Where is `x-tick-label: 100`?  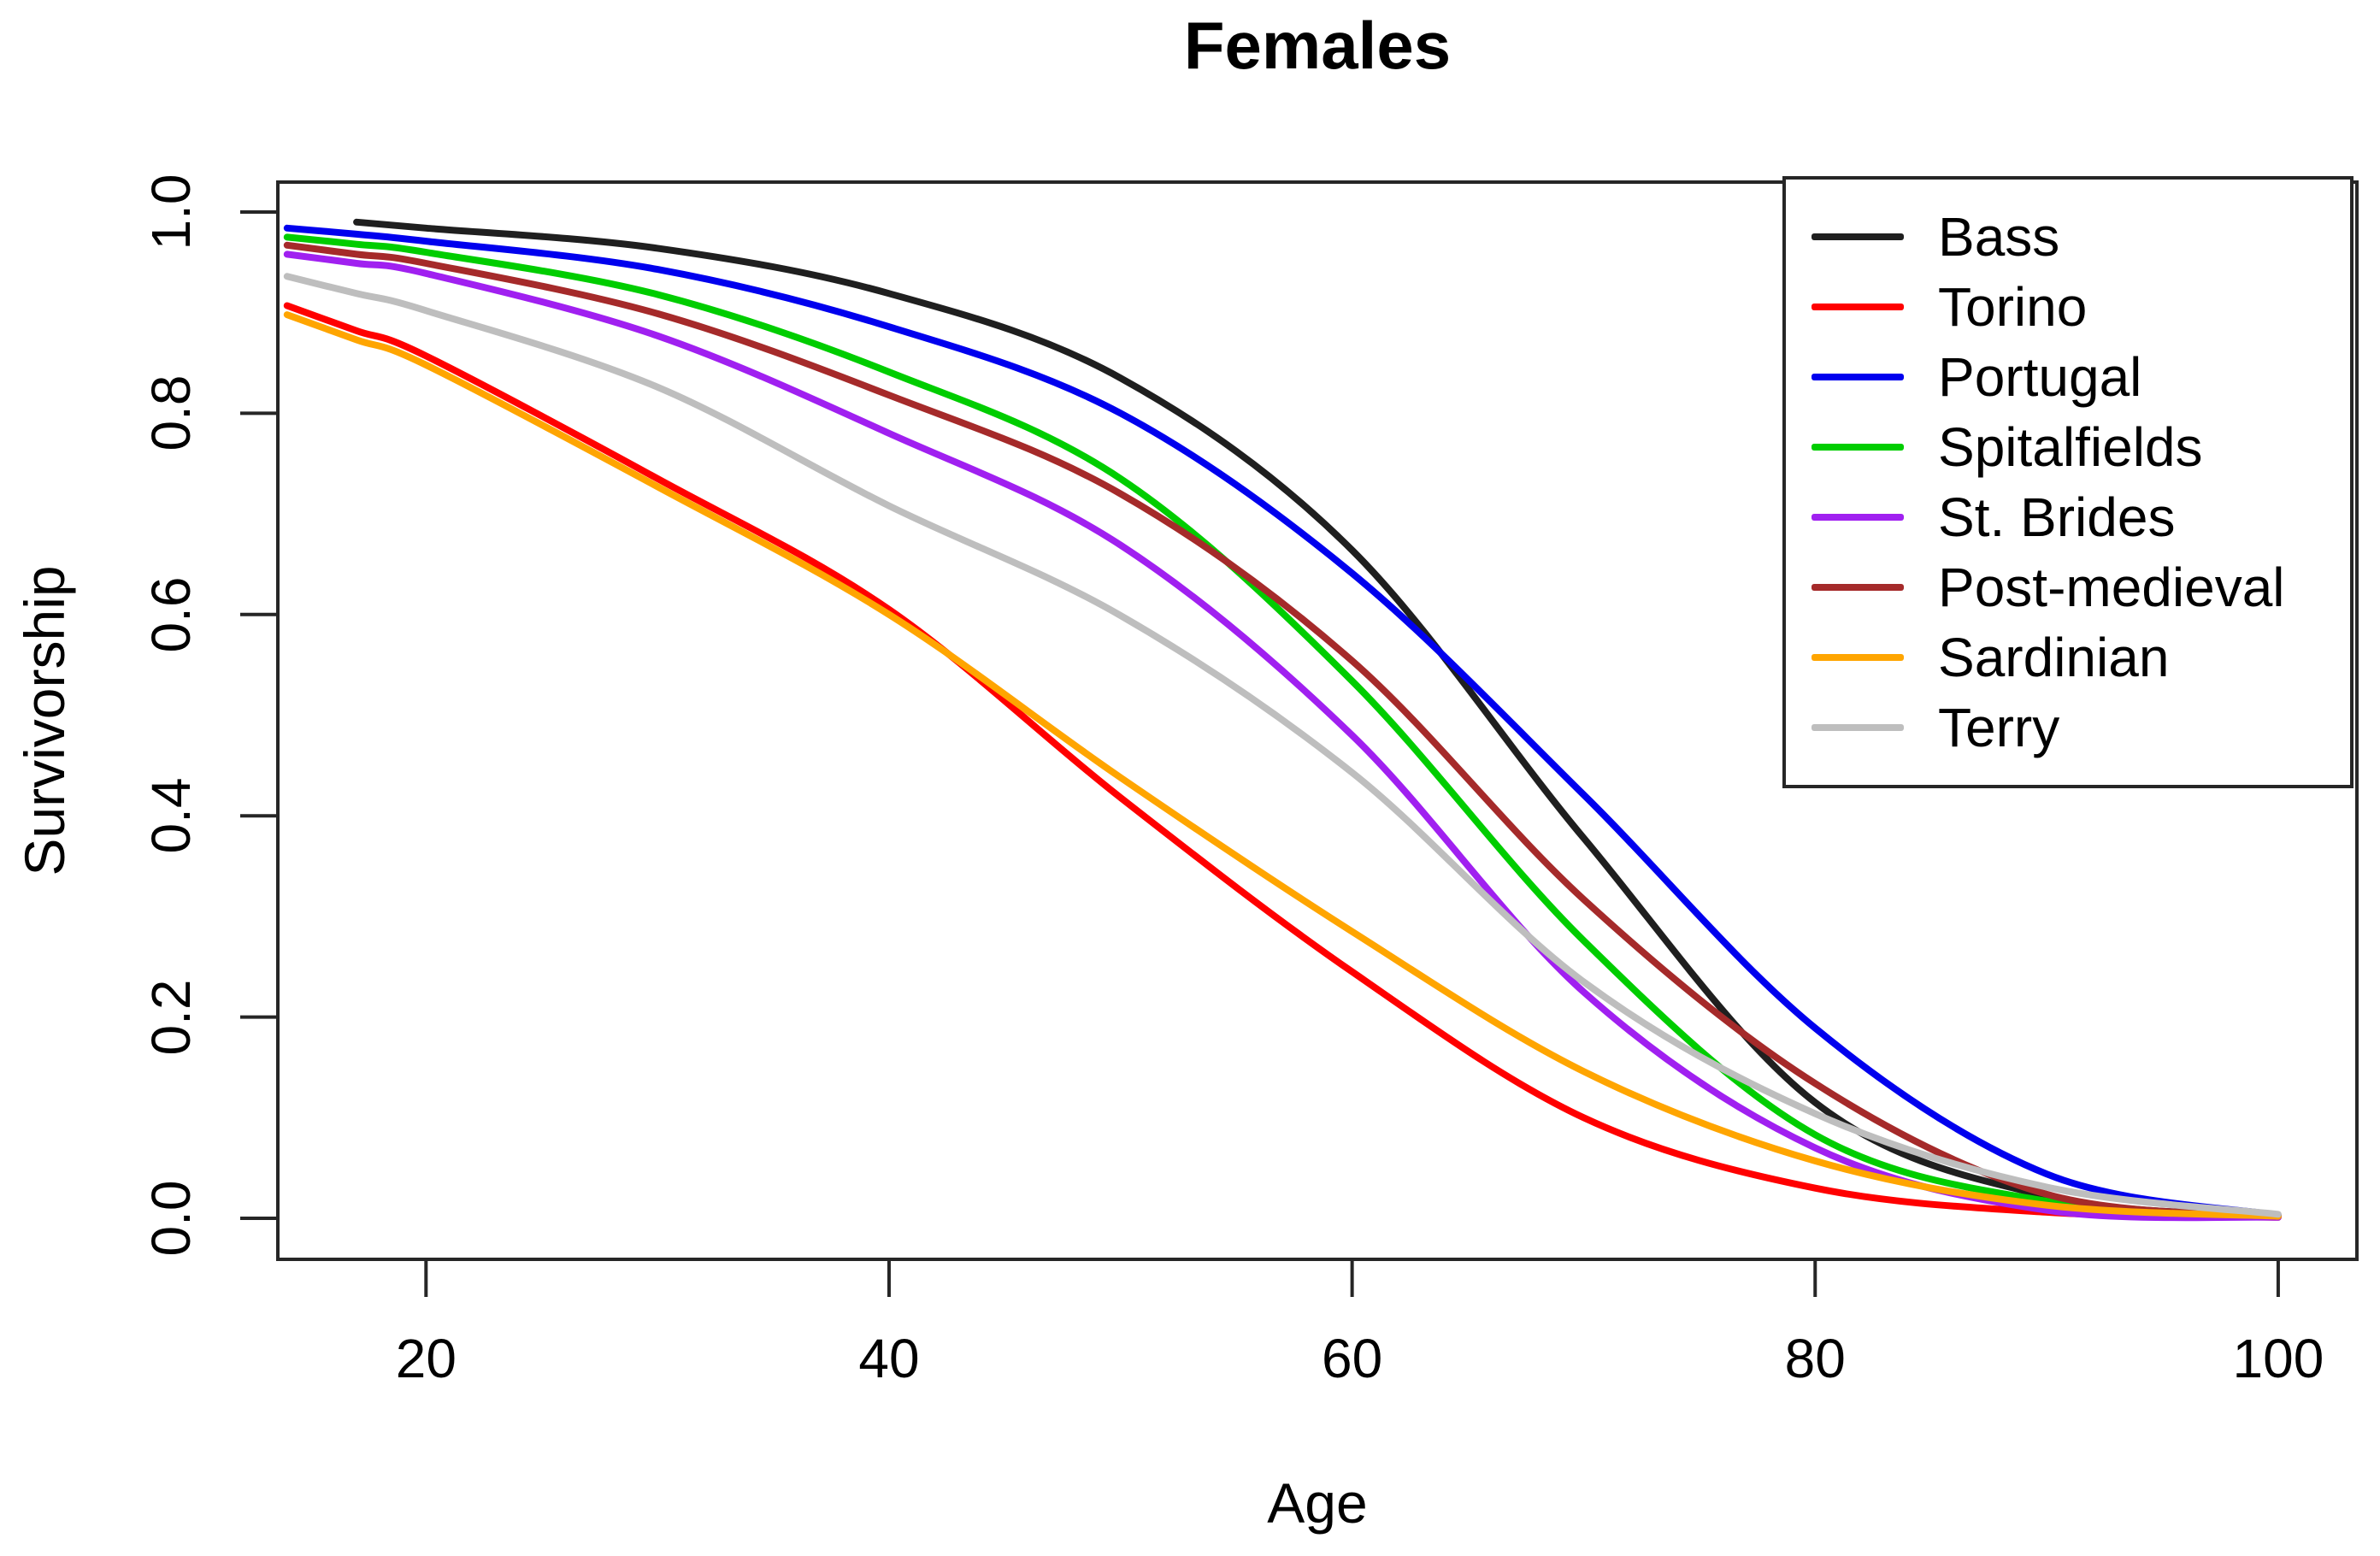 x-tick-label: 100 is located at coordinates (2278, 1358).